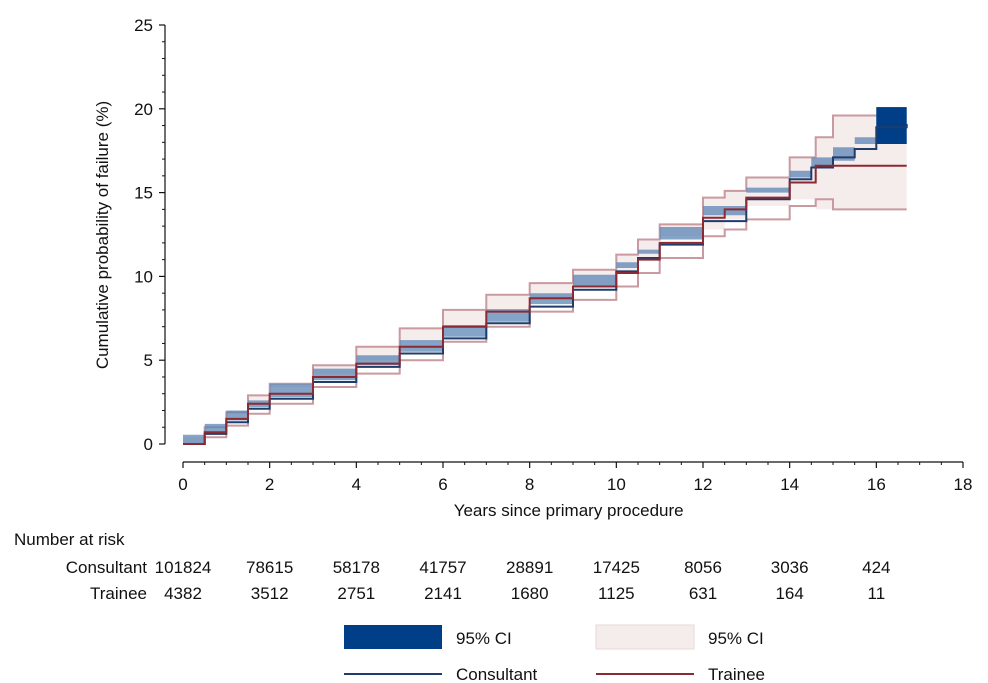 The image size is (988, 683). Describe the element at coordinates (143, 276) in the screenshot. I see `y-tick-label: 10` at that location.